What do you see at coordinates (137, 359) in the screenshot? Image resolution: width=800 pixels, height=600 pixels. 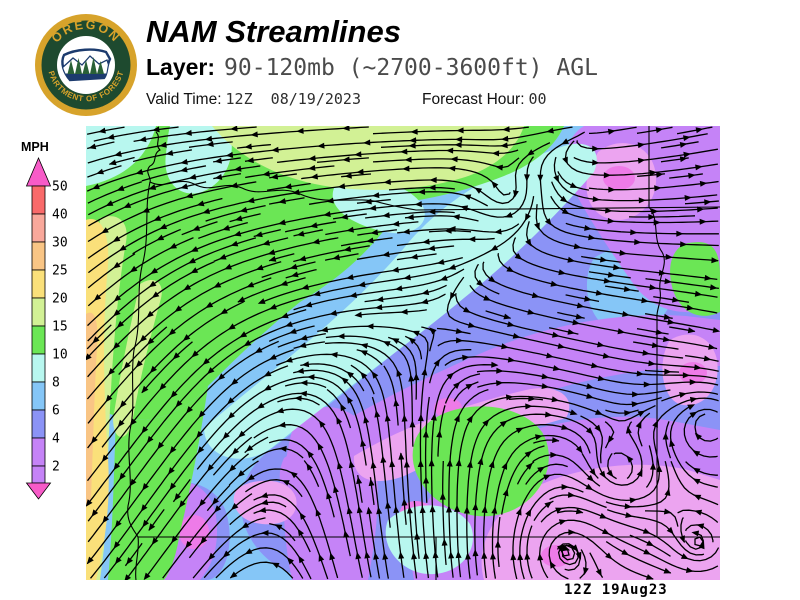 I see `fill-palegreen-stripe2` at bounding box center [137, 359].